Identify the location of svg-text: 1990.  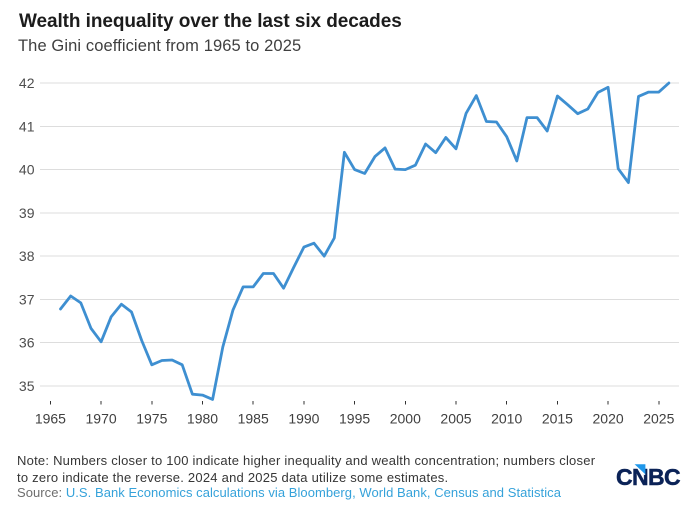
(303, 419).